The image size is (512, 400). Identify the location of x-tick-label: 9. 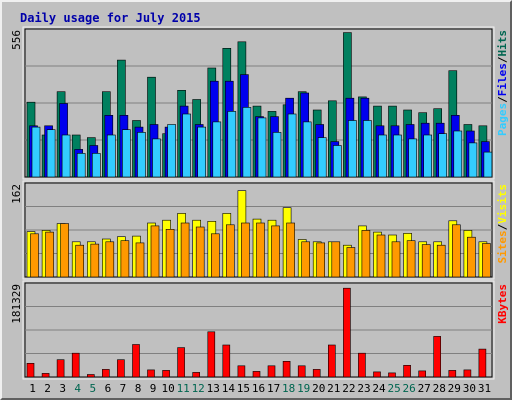
(153, 388).